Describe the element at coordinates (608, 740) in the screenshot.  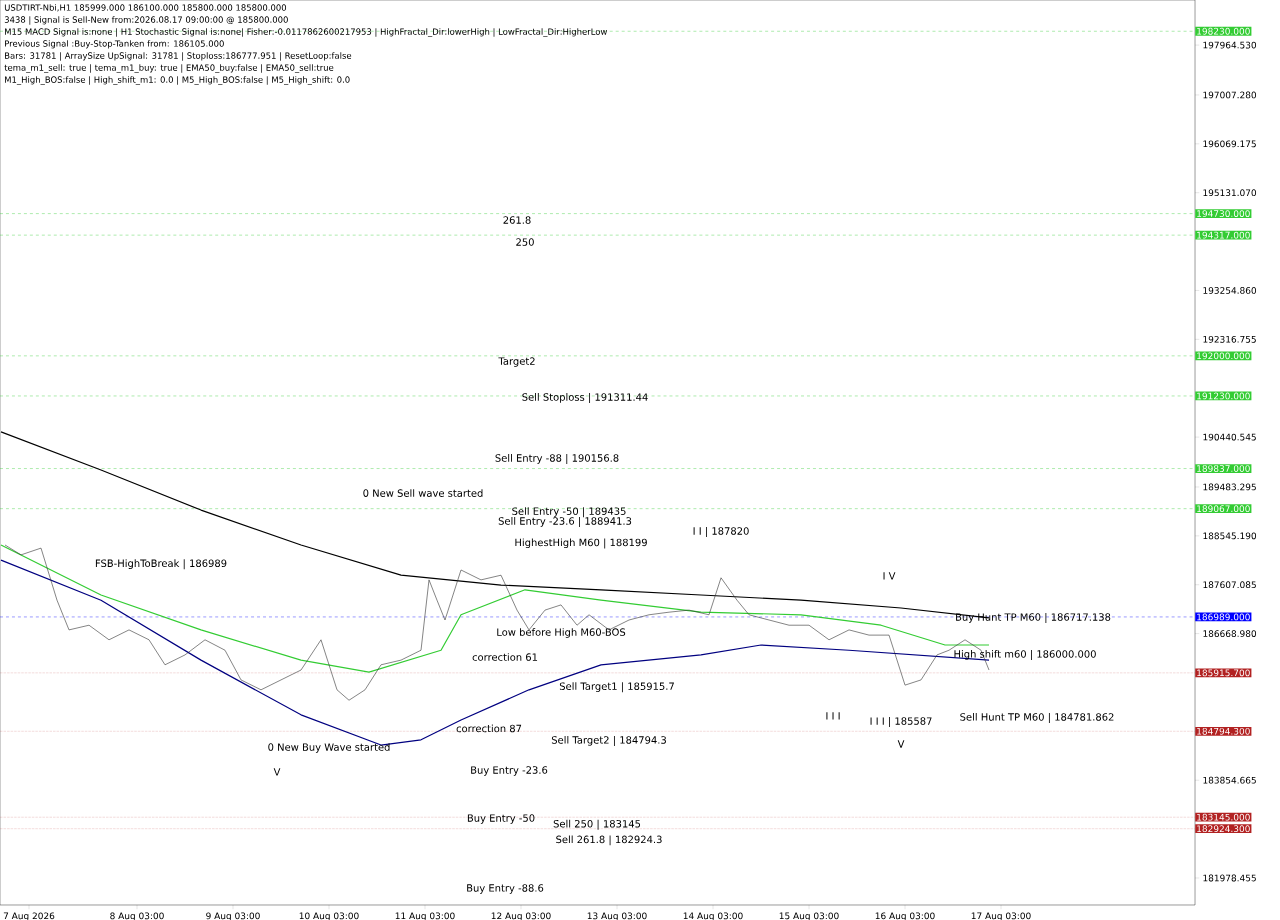
I see `annotation: Sell Target2 | 184794.3` at that location.